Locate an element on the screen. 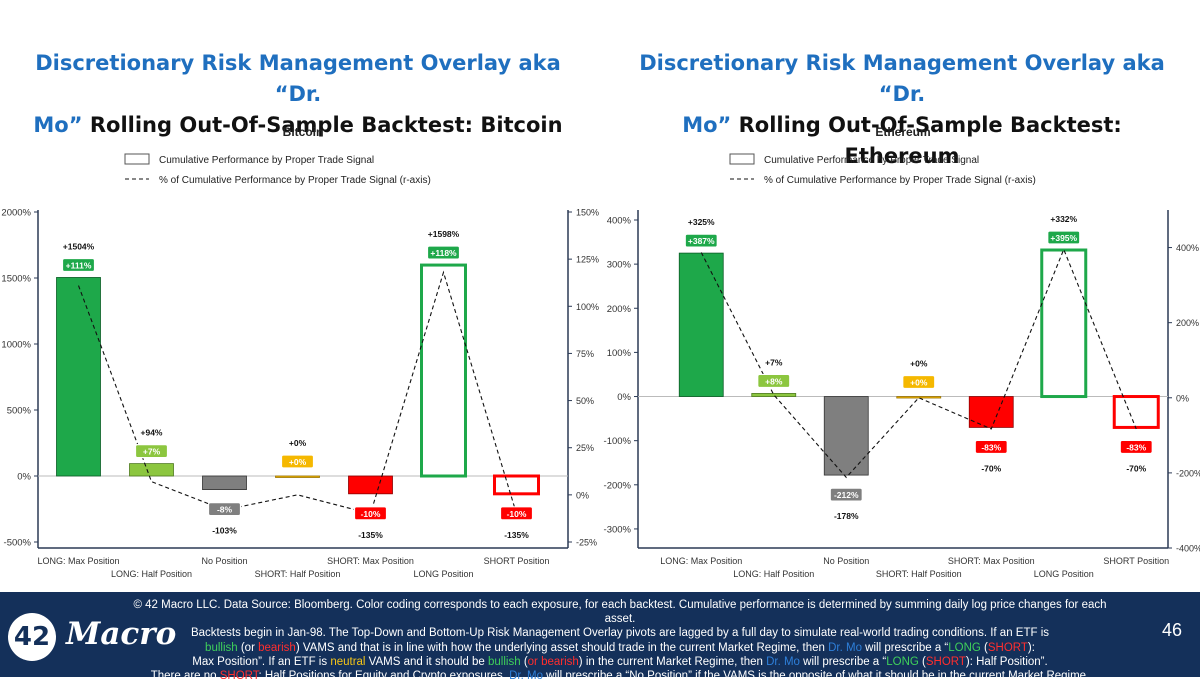 The width and height of the screenshot is (1200, 683). chart-title: Bitcoin is located at coordinates (303, 132).